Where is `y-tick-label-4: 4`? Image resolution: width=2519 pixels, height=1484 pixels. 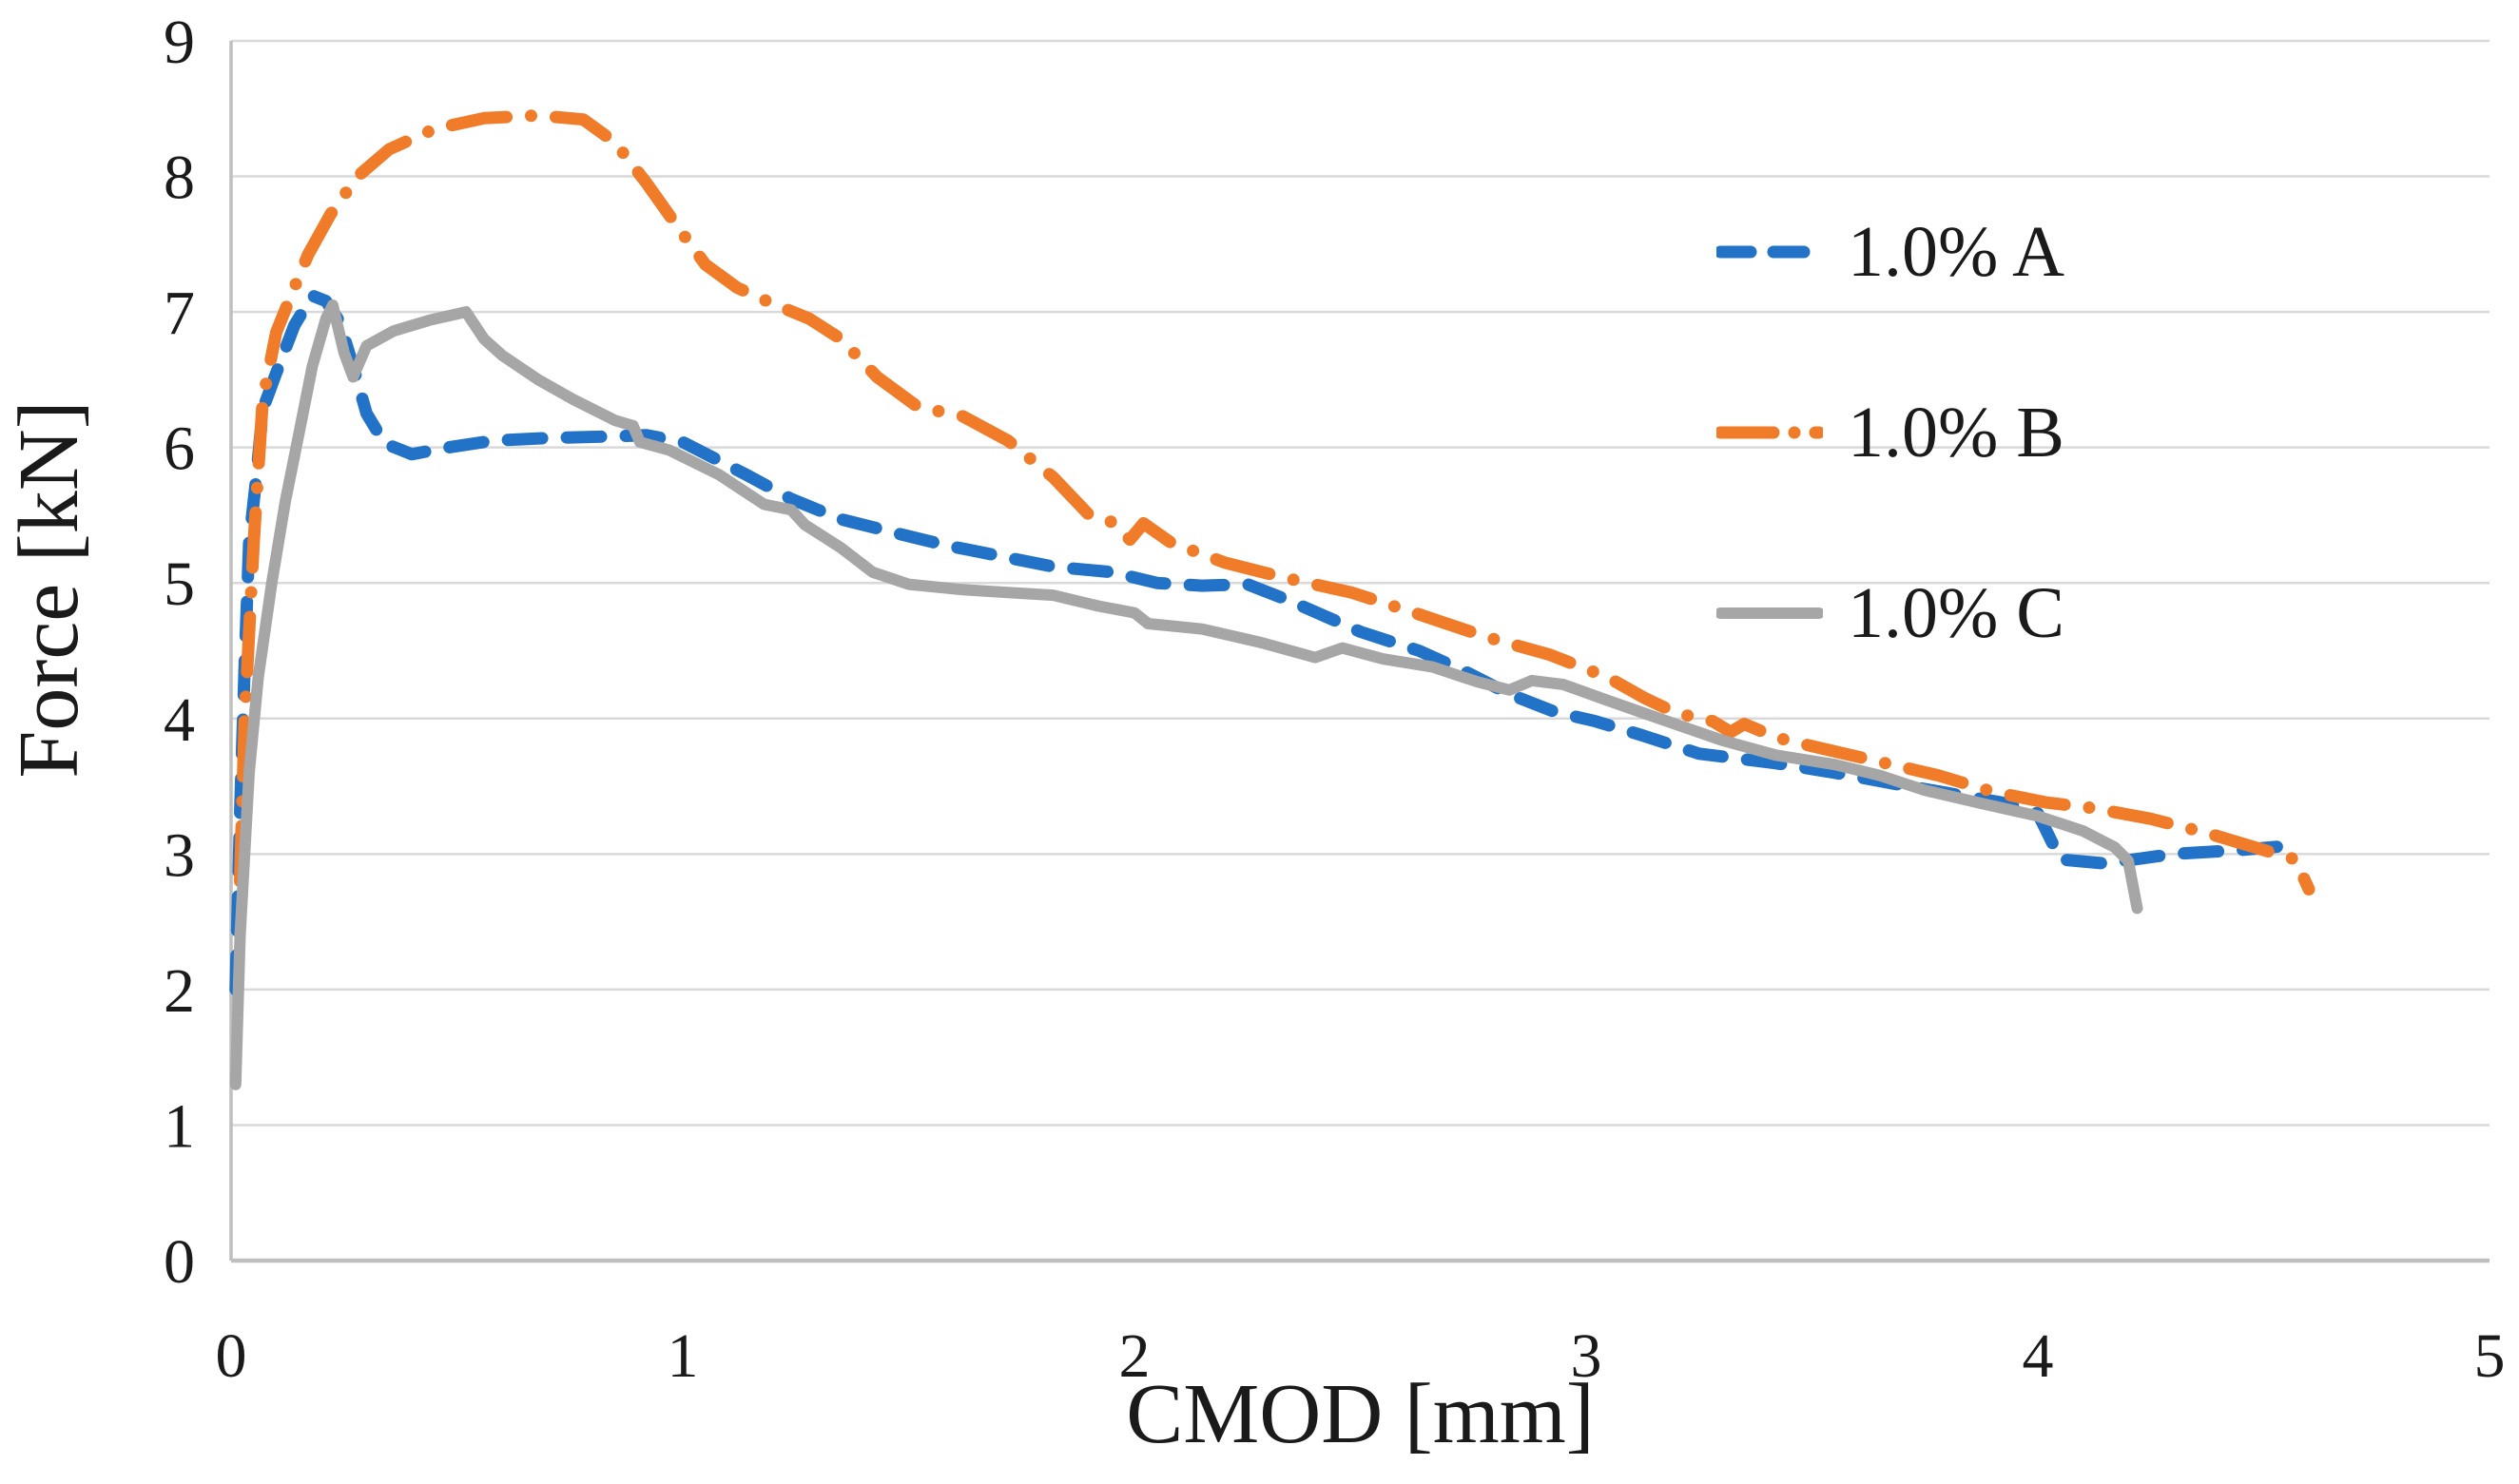
y-tick-label-4: 4 is located at coordinates (179, 720).